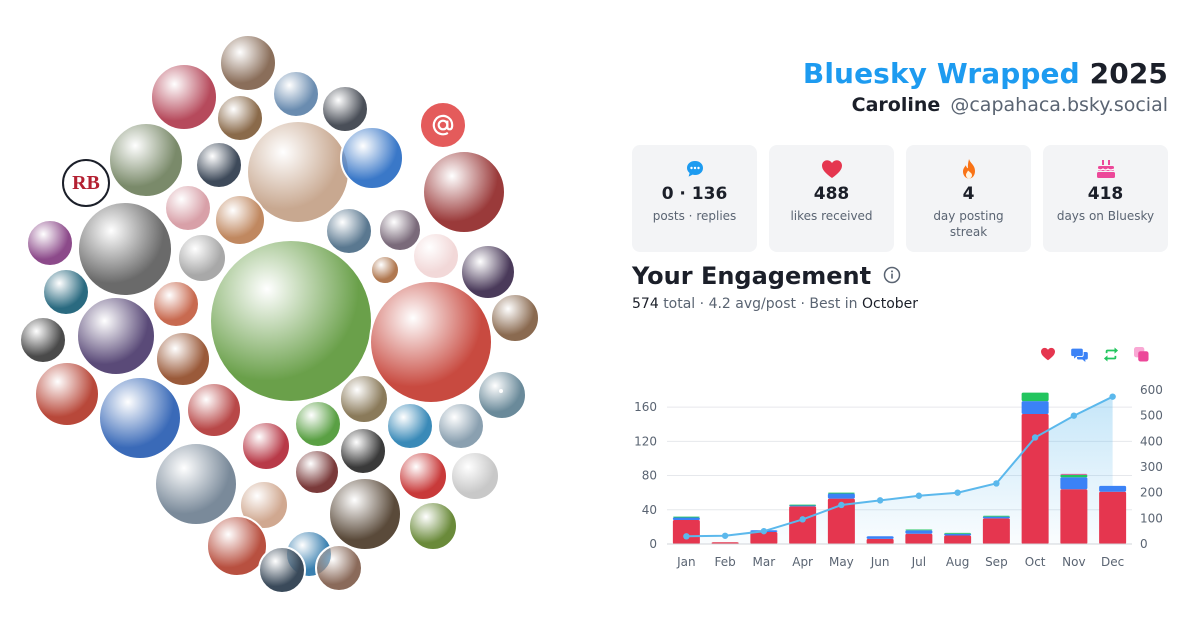  I want to click on user-line: Caroline @capahaca.bsky.social, so click(985, 105).